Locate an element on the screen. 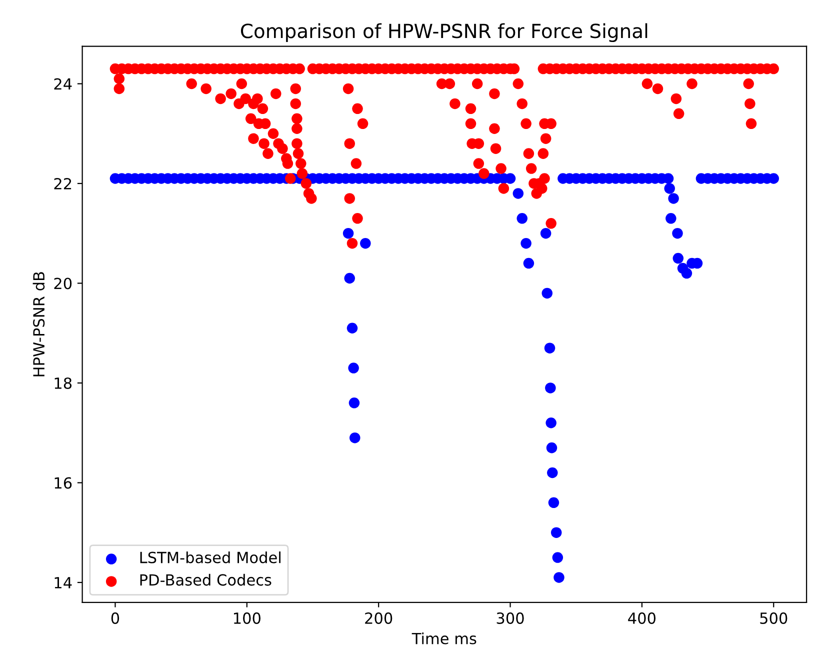 Image resolution: width=823 pixels, height=662 pixels. x-tick-label: 400 is located at coordinates (642, 618).